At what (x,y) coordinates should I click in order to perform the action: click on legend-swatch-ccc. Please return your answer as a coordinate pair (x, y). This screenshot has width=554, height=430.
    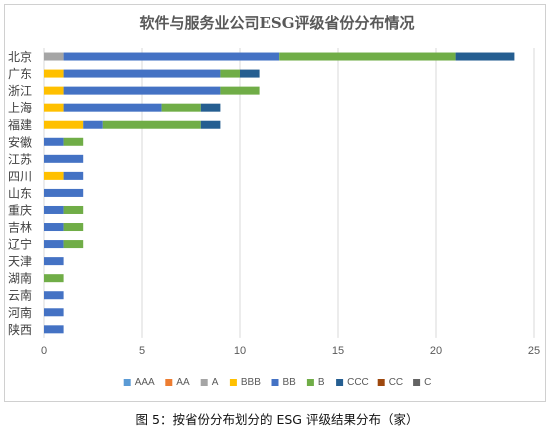
    Looking at the image, I should click on (340, 382).